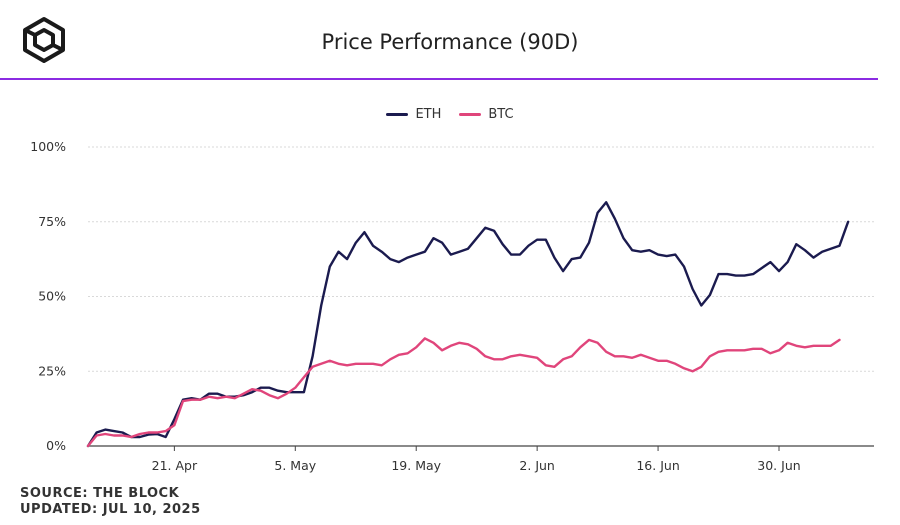 The width and height of the screenshot is (900, 525). I want to click on y-tick-label: 75%, so click(52, 221).